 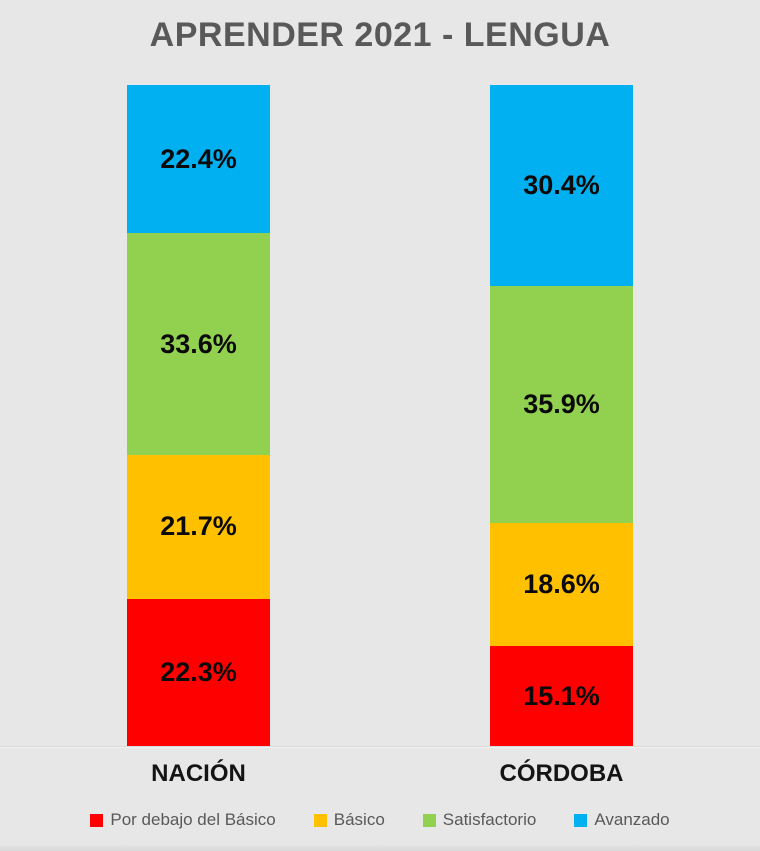 I want to click on segment-value-label: 21.7%, so click(x=198, y=526).